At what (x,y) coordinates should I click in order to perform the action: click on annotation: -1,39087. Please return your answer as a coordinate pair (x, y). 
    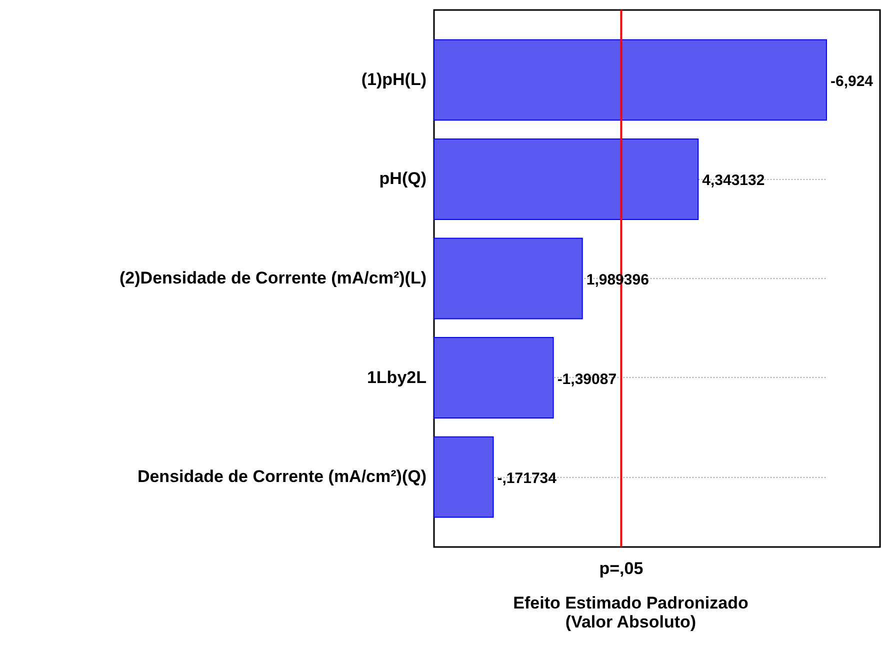
    Looking at the image, I should click on (587, 379).